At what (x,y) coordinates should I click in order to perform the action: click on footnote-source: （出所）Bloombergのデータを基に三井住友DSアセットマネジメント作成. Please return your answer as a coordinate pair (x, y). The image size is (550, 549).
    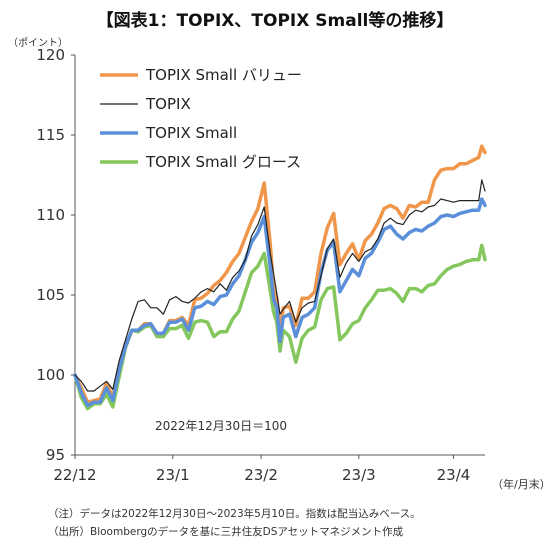
    Looking at the image, I should click on (226, 532).